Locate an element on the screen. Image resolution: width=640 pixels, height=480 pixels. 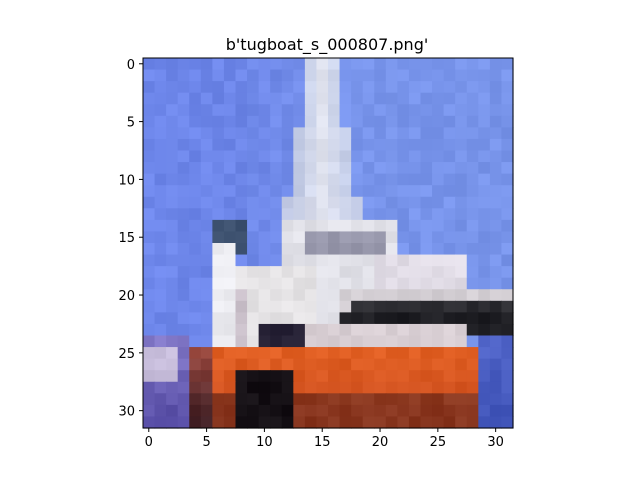
x-tick-label: 5 is located at coordinates (206, 442).